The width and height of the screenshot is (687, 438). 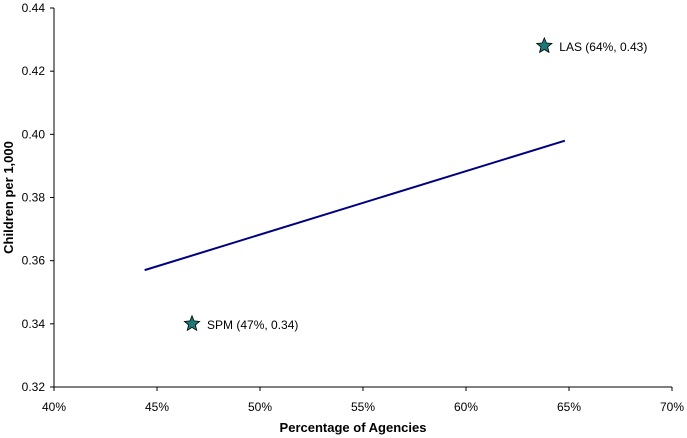 What do you see at coordinates (34, 8) in the screenshot?
I see `y-tick-label: 0.44` at bounding box center [34, 8].